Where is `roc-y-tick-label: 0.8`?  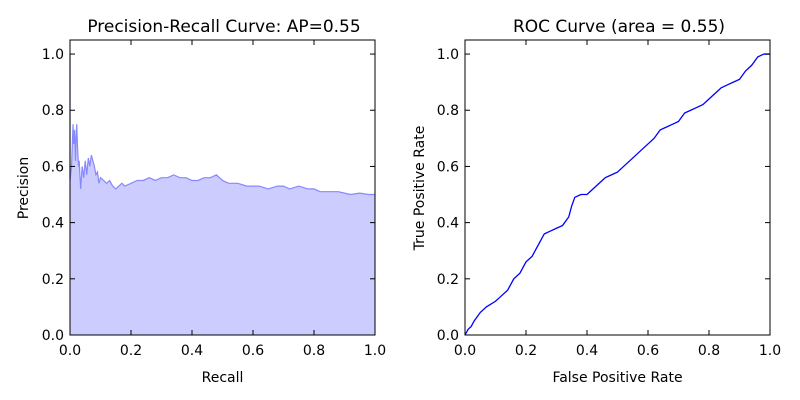 roc-y-tick-label: 0.8 is located at coordinates (448, 111).